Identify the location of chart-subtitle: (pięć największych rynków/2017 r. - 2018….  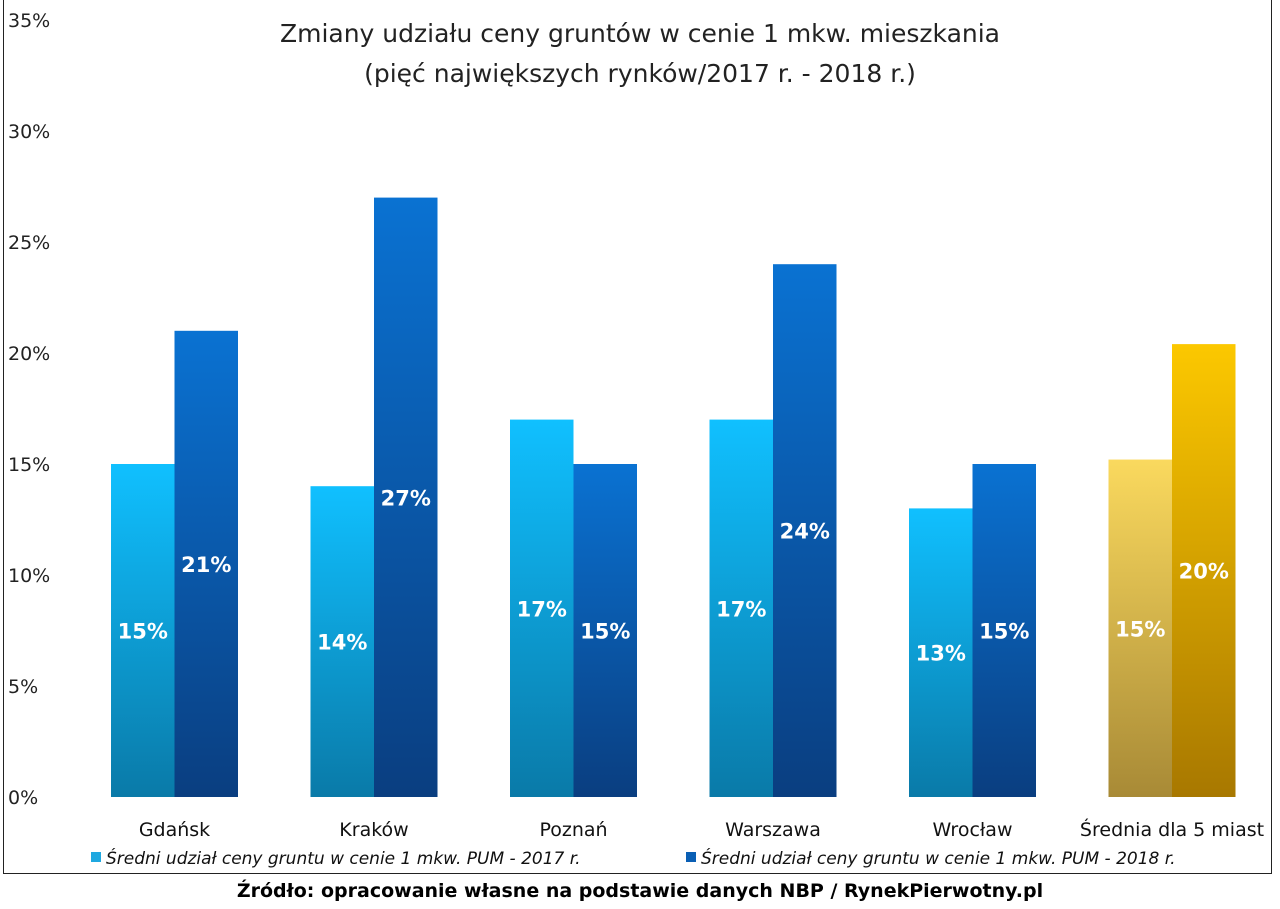
(640, 73).